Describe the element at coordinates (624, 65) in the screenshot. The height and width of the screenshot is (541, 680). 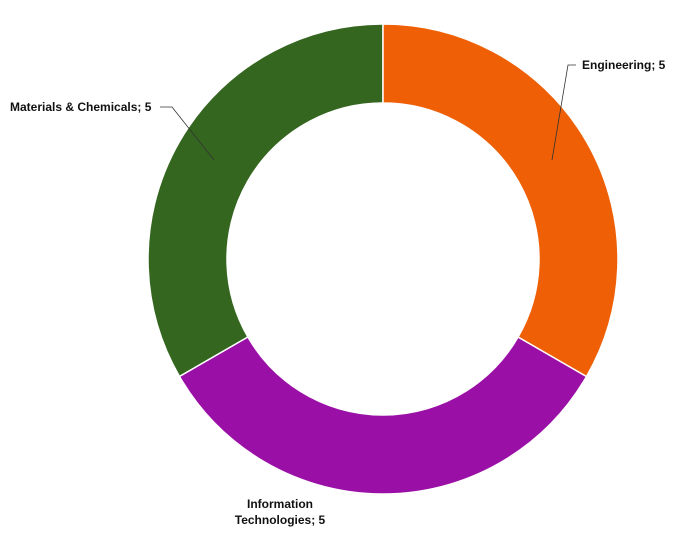
I see `data-label: Engineering; 5` at that location.